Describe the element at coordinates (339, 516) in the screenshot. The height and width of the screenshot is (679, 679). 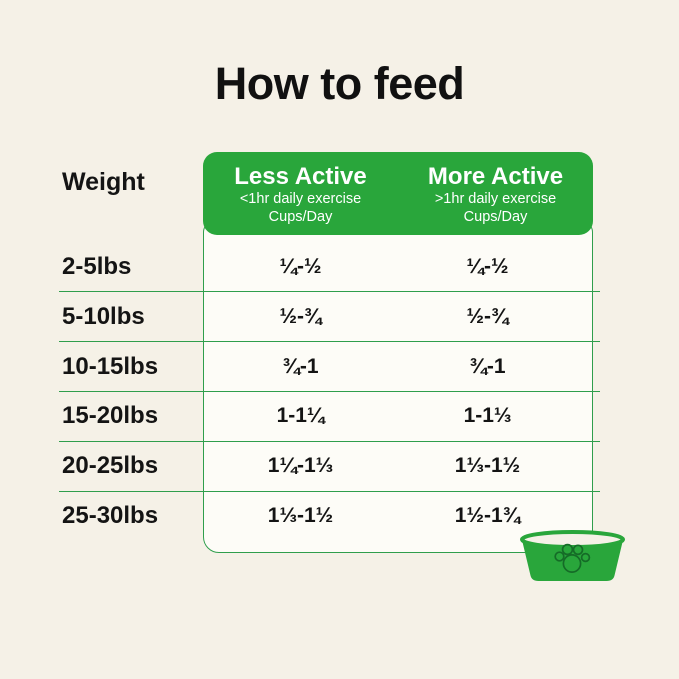
I see `table-row: 25-30lbs 1⅓-1½ 1½-1¾` at that location.